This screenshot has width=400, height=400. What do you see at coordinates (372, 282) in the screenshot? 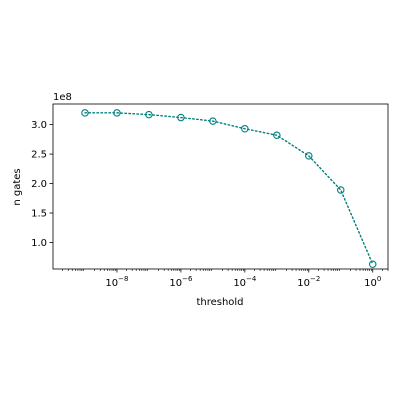
I see `x-tick-label: 10⁰` at bounding box center [372, 282].